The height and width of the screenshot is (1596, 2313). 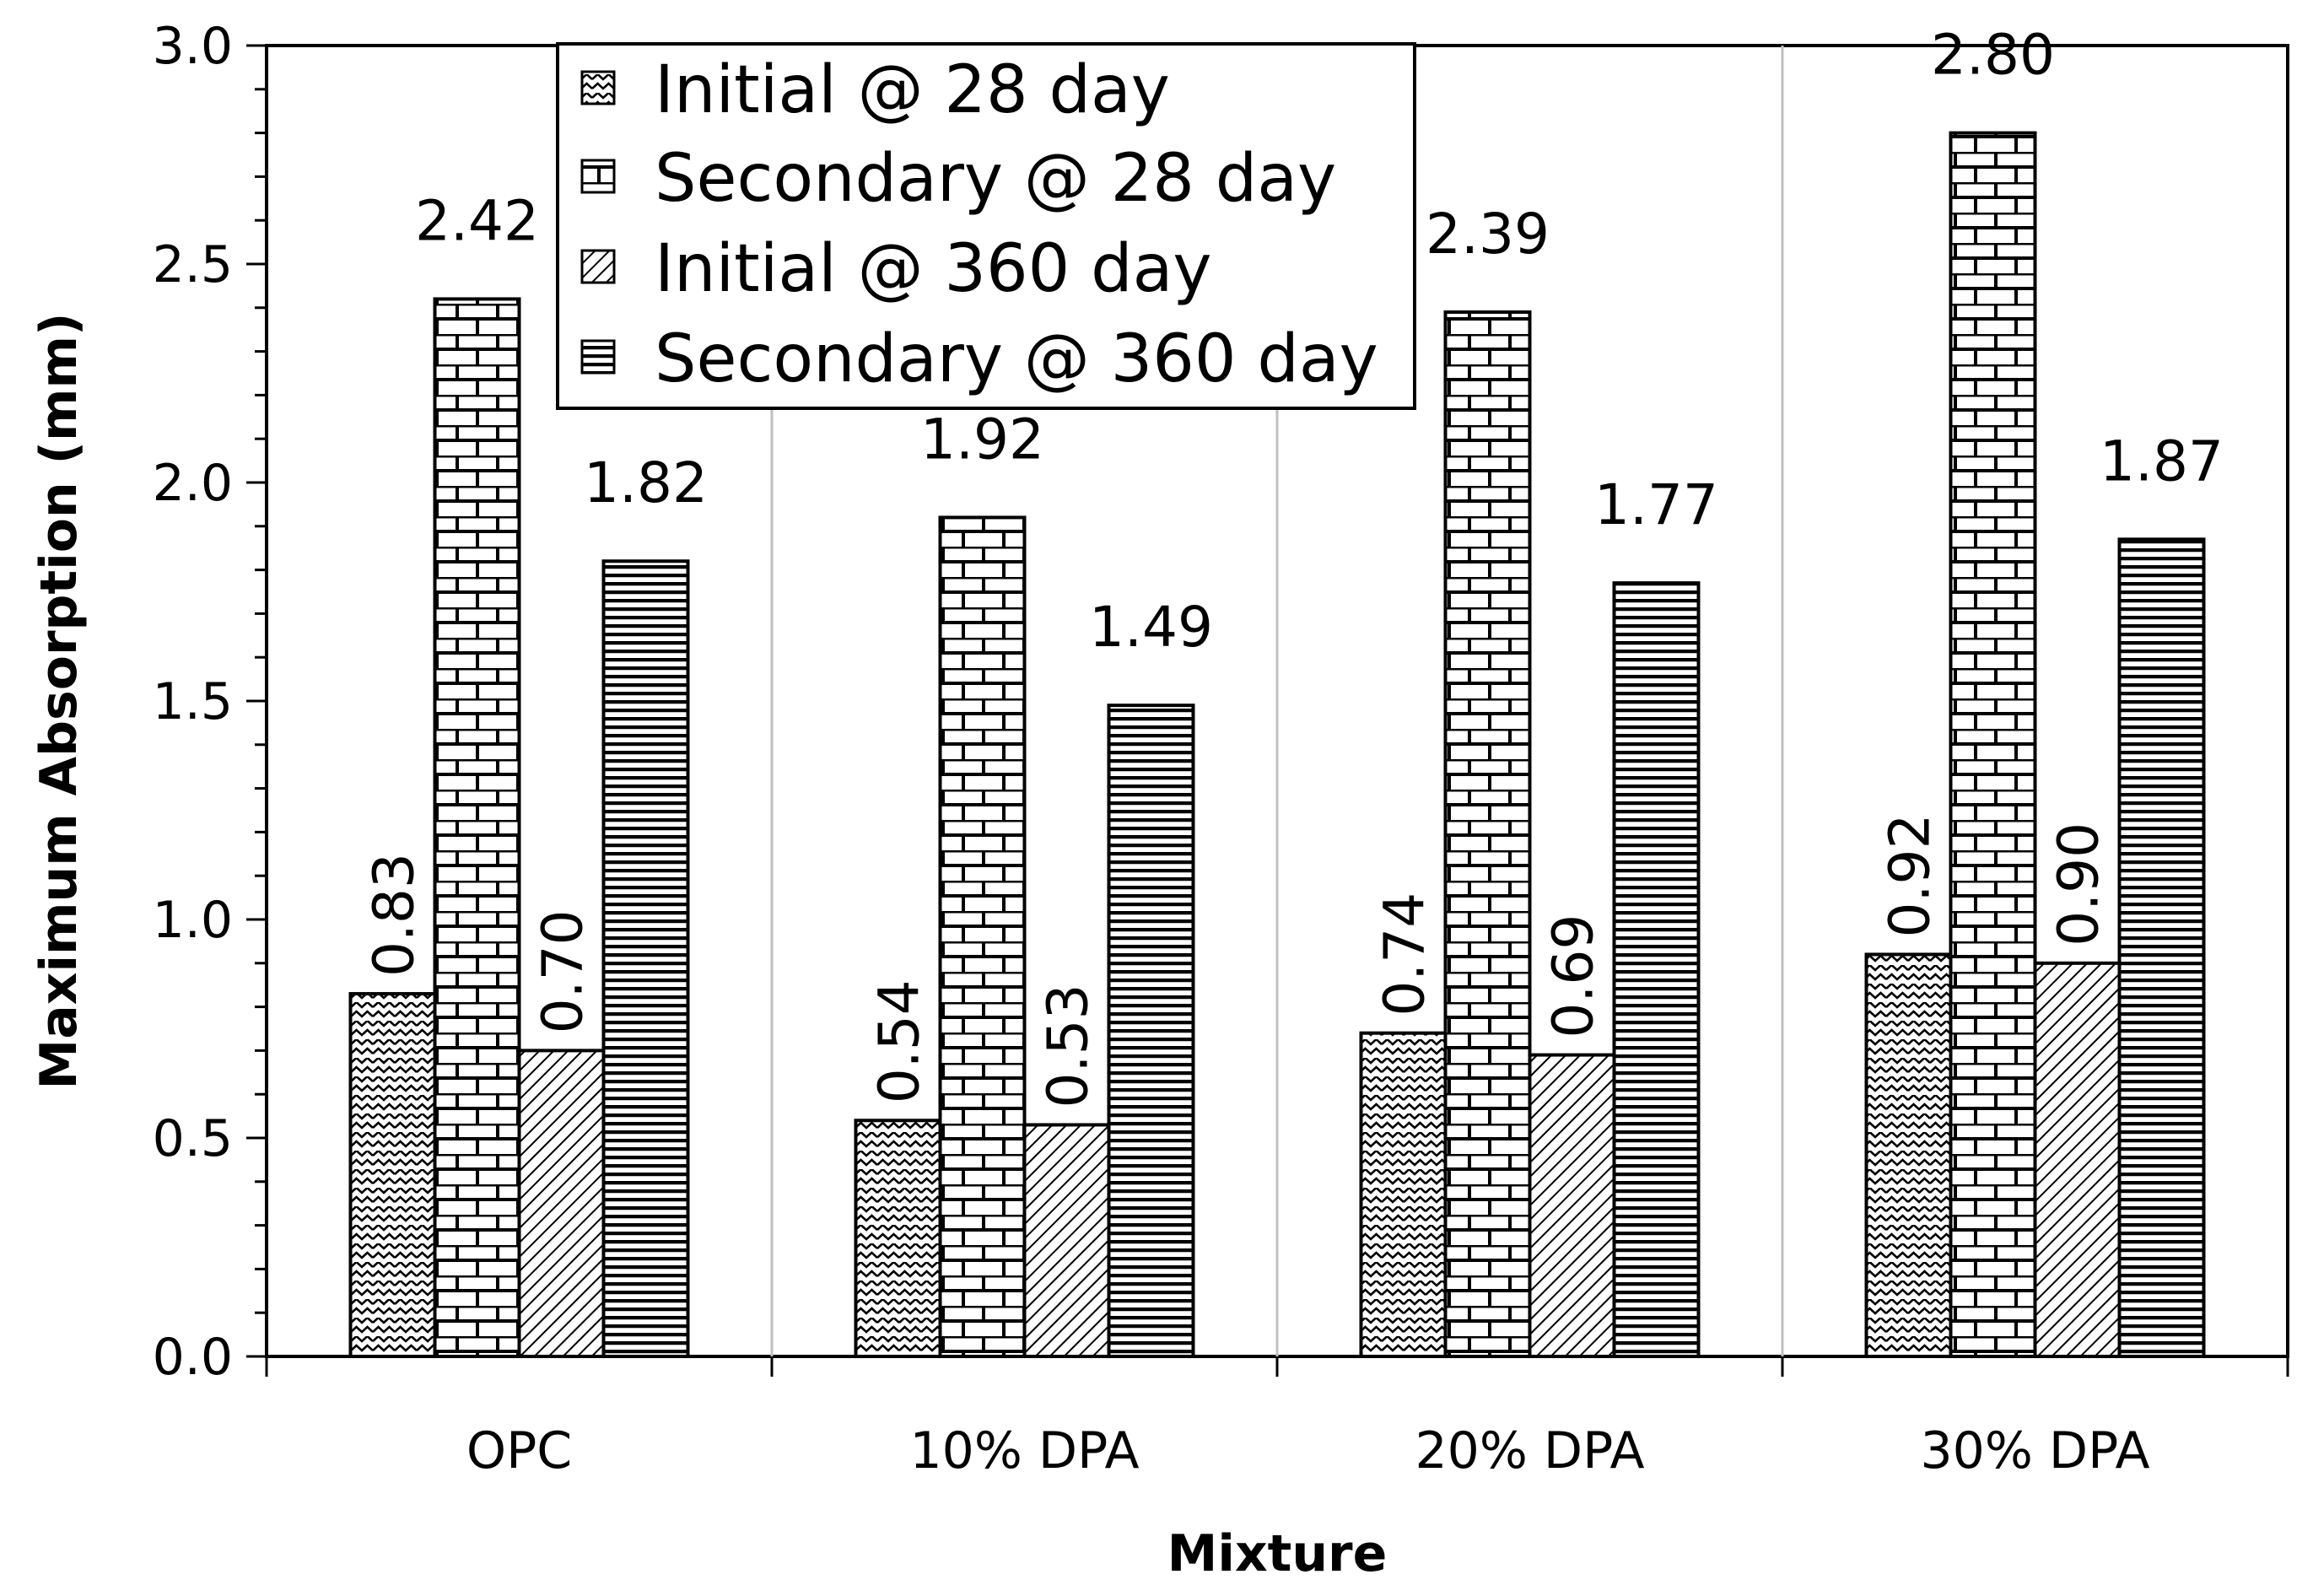 I want to click on y-axis: 0.0 0.5 1.0 1.5 2.0 2.5 3.0, so click(x=210, y=702).